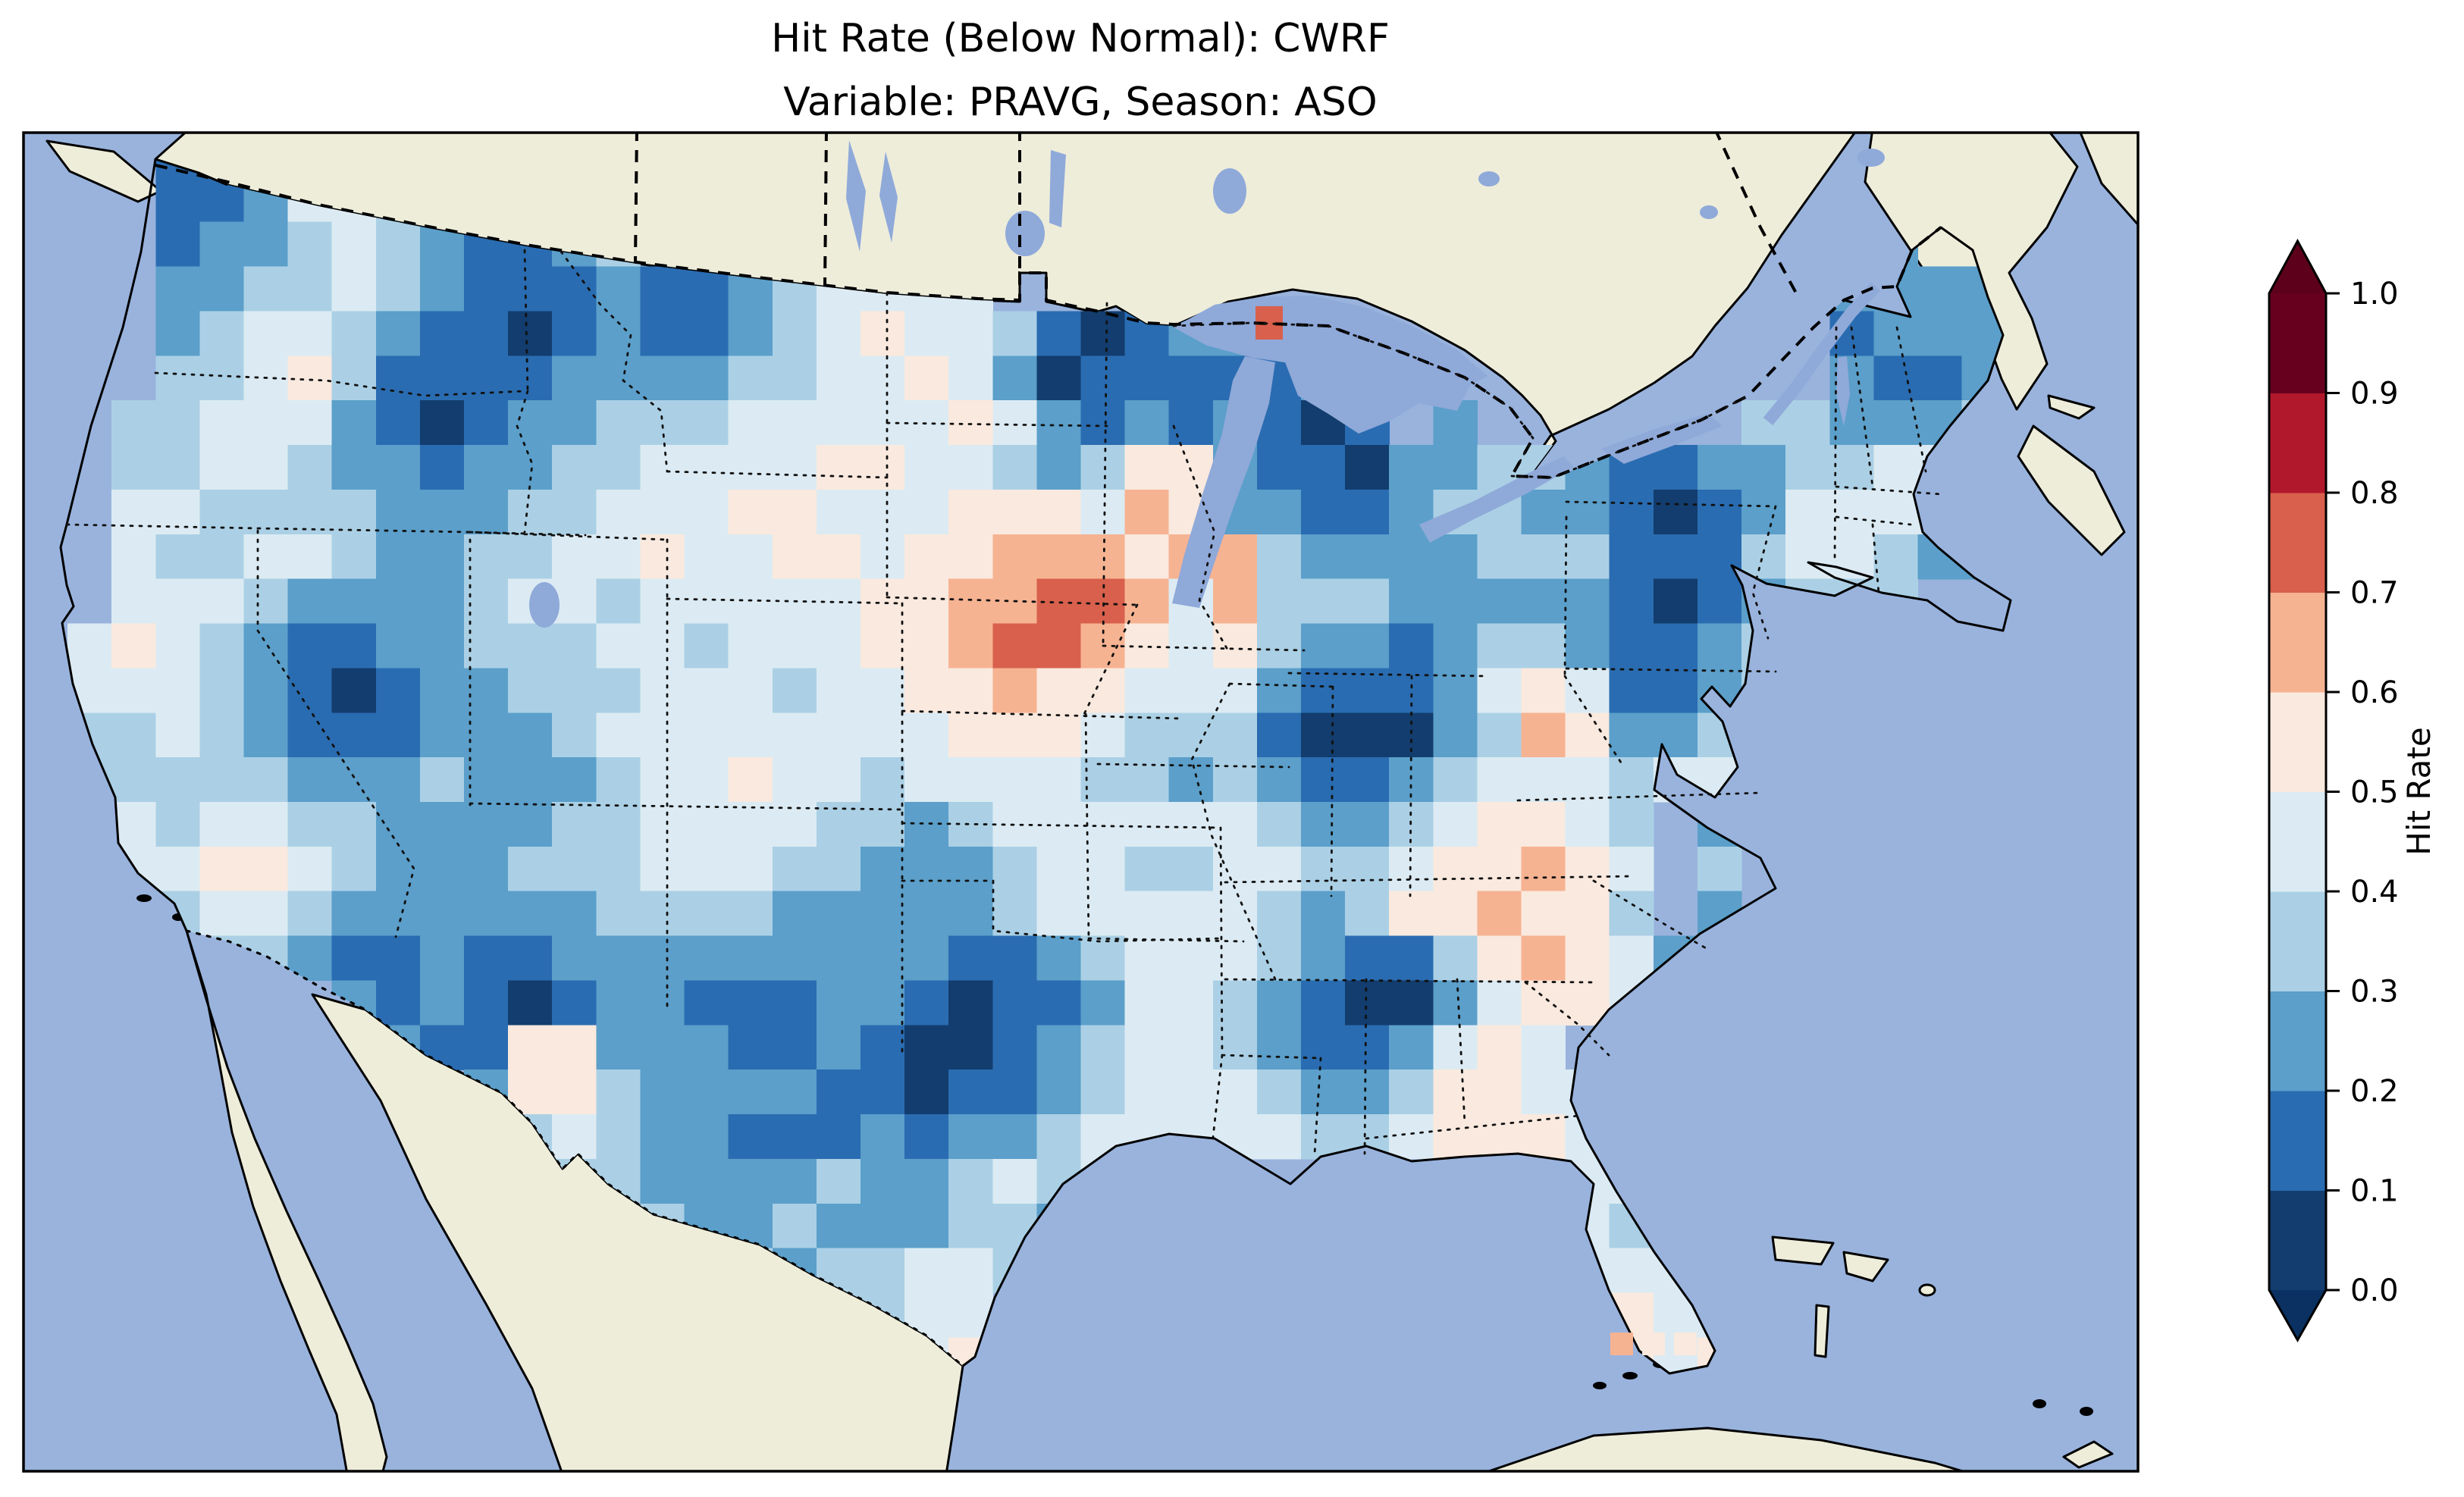  Describe the element at coordinates (2072, 490) in the screenshot. I see `landmass-nova-scotia` at that location.